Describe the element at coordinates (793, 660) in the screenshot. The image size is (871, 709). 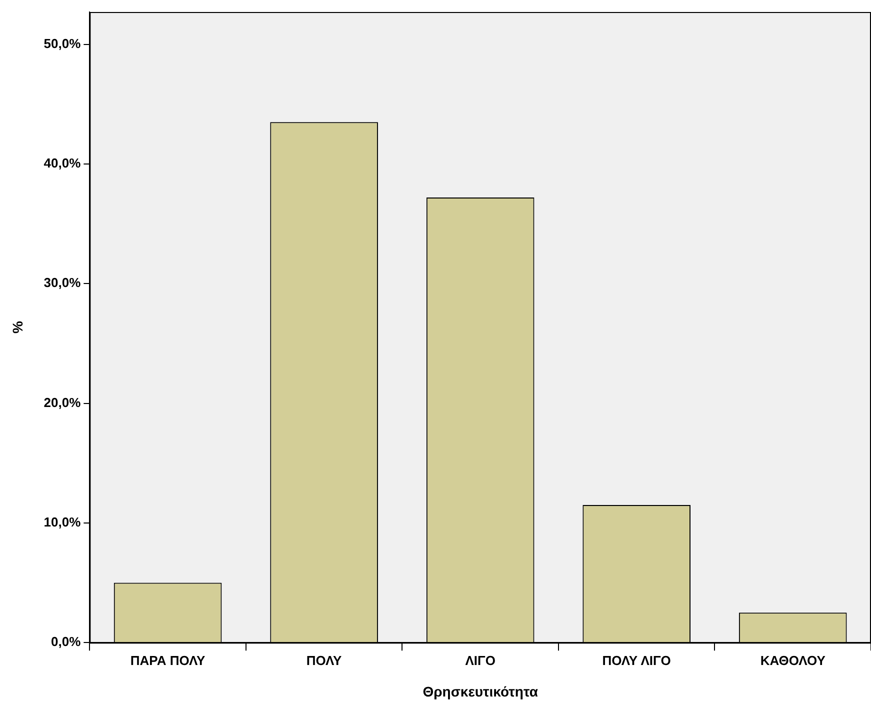
I see `x-tick-label: ΚΑΘΟΛΟΥ` at that location.